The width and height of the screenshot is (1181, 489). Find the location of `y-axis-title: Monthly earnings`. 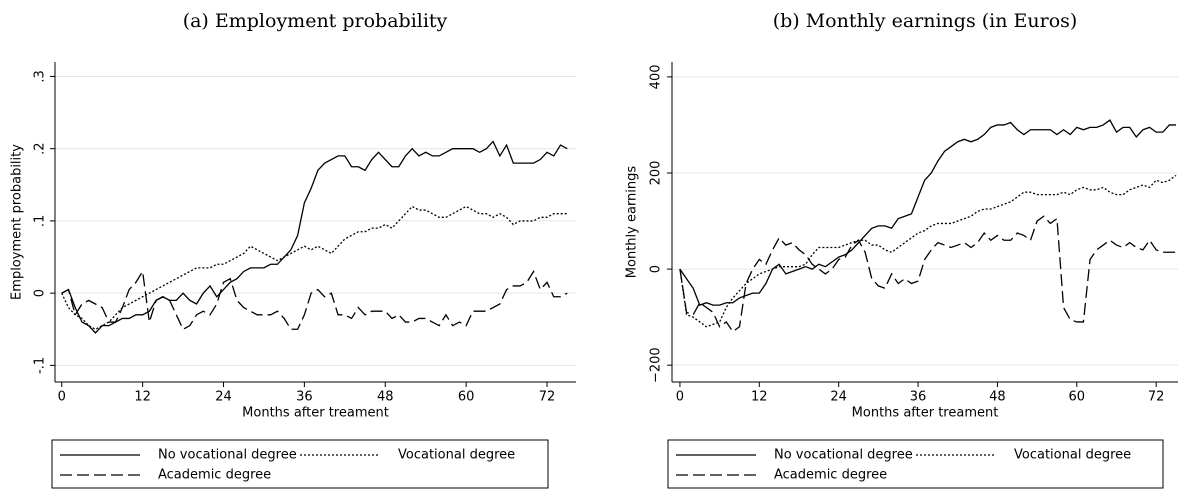

y-axis-title: Monthly earnings is located at coordinates (632, 222).